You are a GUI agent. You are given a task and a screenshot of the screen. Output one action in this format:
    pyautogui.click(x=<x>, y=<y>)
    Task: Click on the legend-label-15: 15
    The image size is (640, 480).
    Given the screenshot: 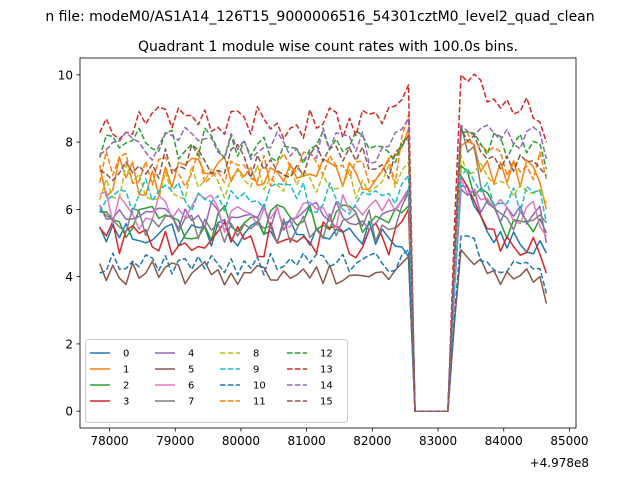 What is the action you would take?
    pyautogui.click(x=326, y=402)
    